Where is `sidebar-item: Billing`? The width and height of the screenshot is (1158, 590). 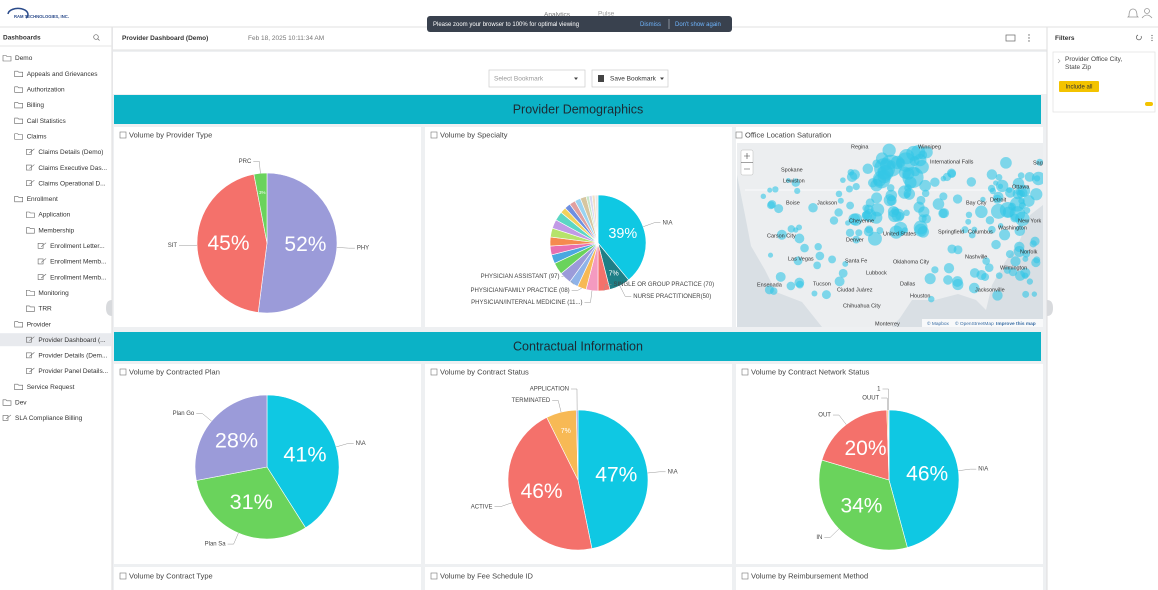 sidebar-item: Billing is located at coordinates (36, 105).